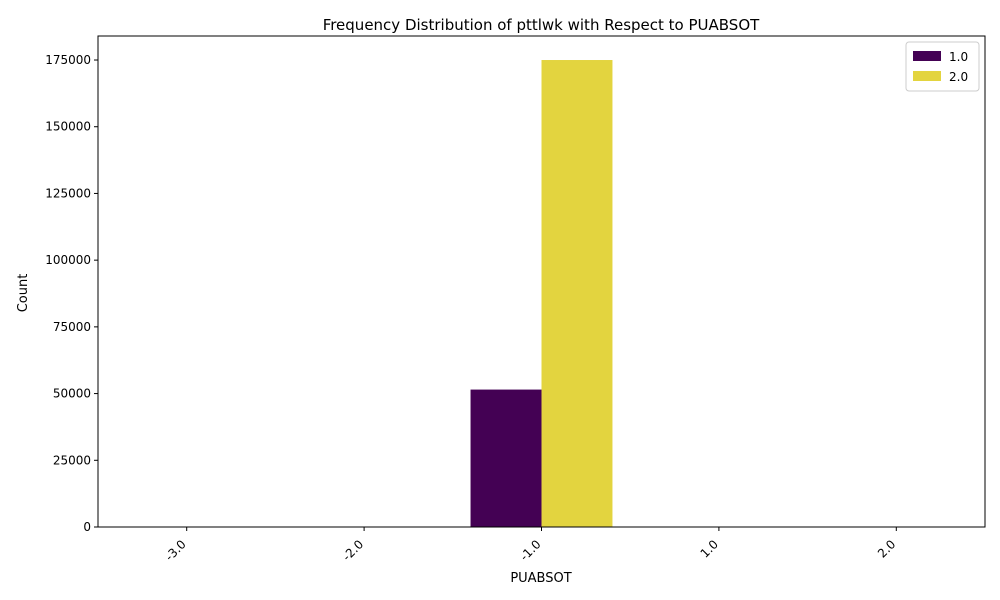  Describe the element at coordinates (72, 460) in the screenshot. I see `y-tick-label: 25000` at that location.